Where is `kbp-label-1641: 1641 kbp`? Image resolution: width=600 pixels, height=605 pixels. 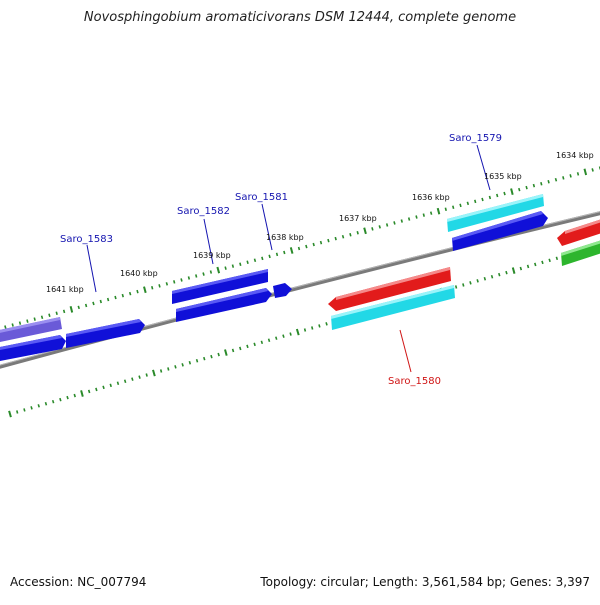 kbp-label-1641: 1641 kbp is located at coordinates (65, 289).